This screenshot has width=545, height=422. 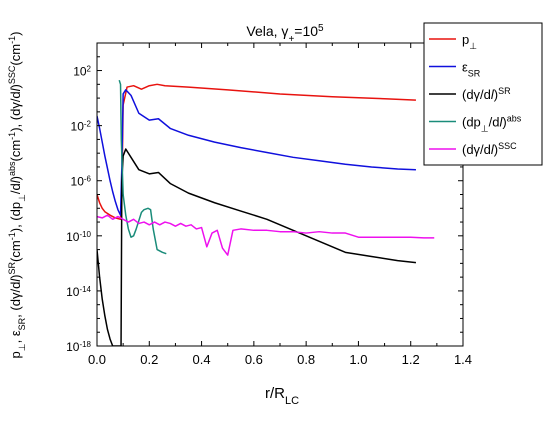 What do you see at coordinates (78, 347) in the screenshot?
I see `y-tick-label: 10⁻¹⁸` at bounding box center [78, 347].